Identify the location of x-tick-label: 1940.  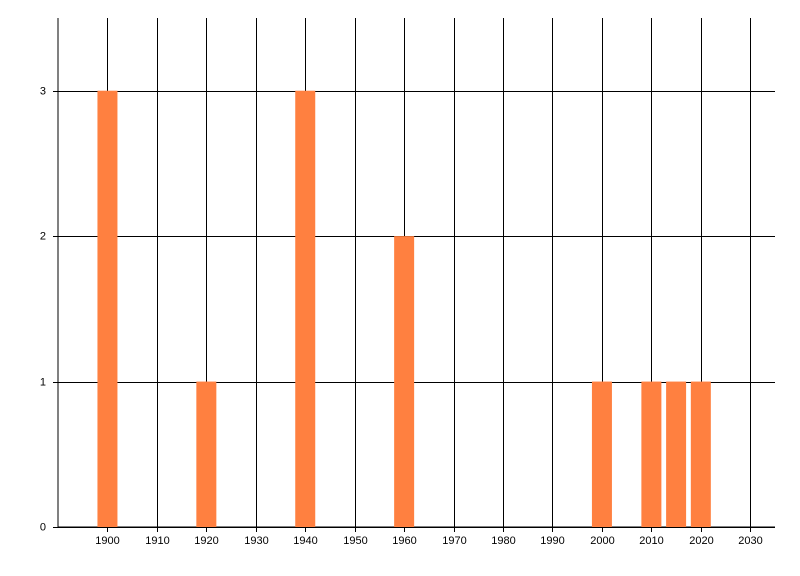
(305, 541).